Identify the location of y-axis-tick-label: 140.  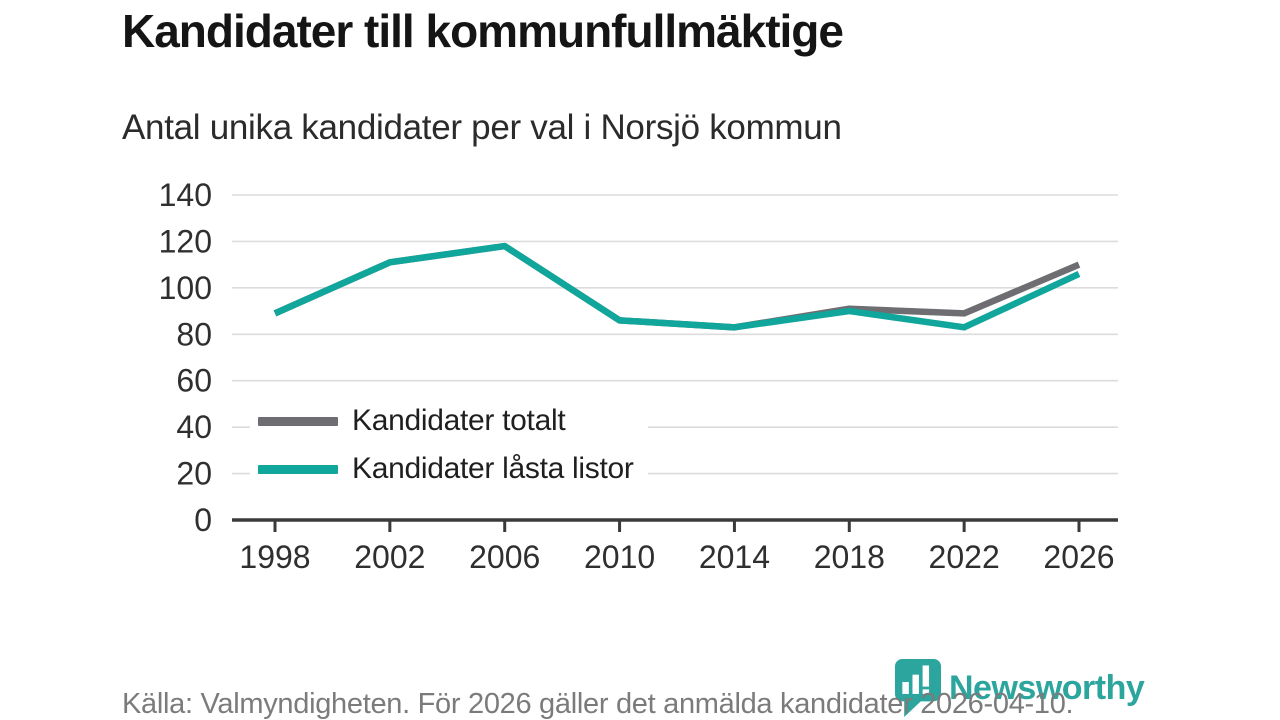
(185, 195).